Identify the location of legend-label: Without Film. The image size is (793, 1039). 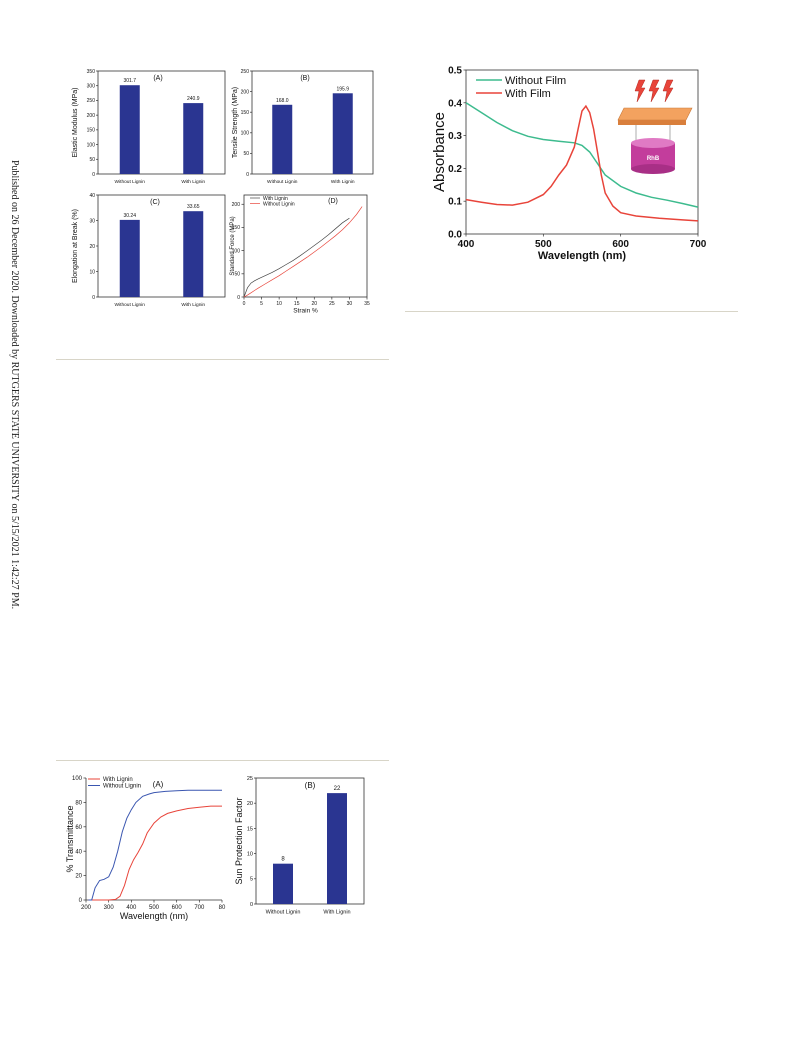
(535, 81).